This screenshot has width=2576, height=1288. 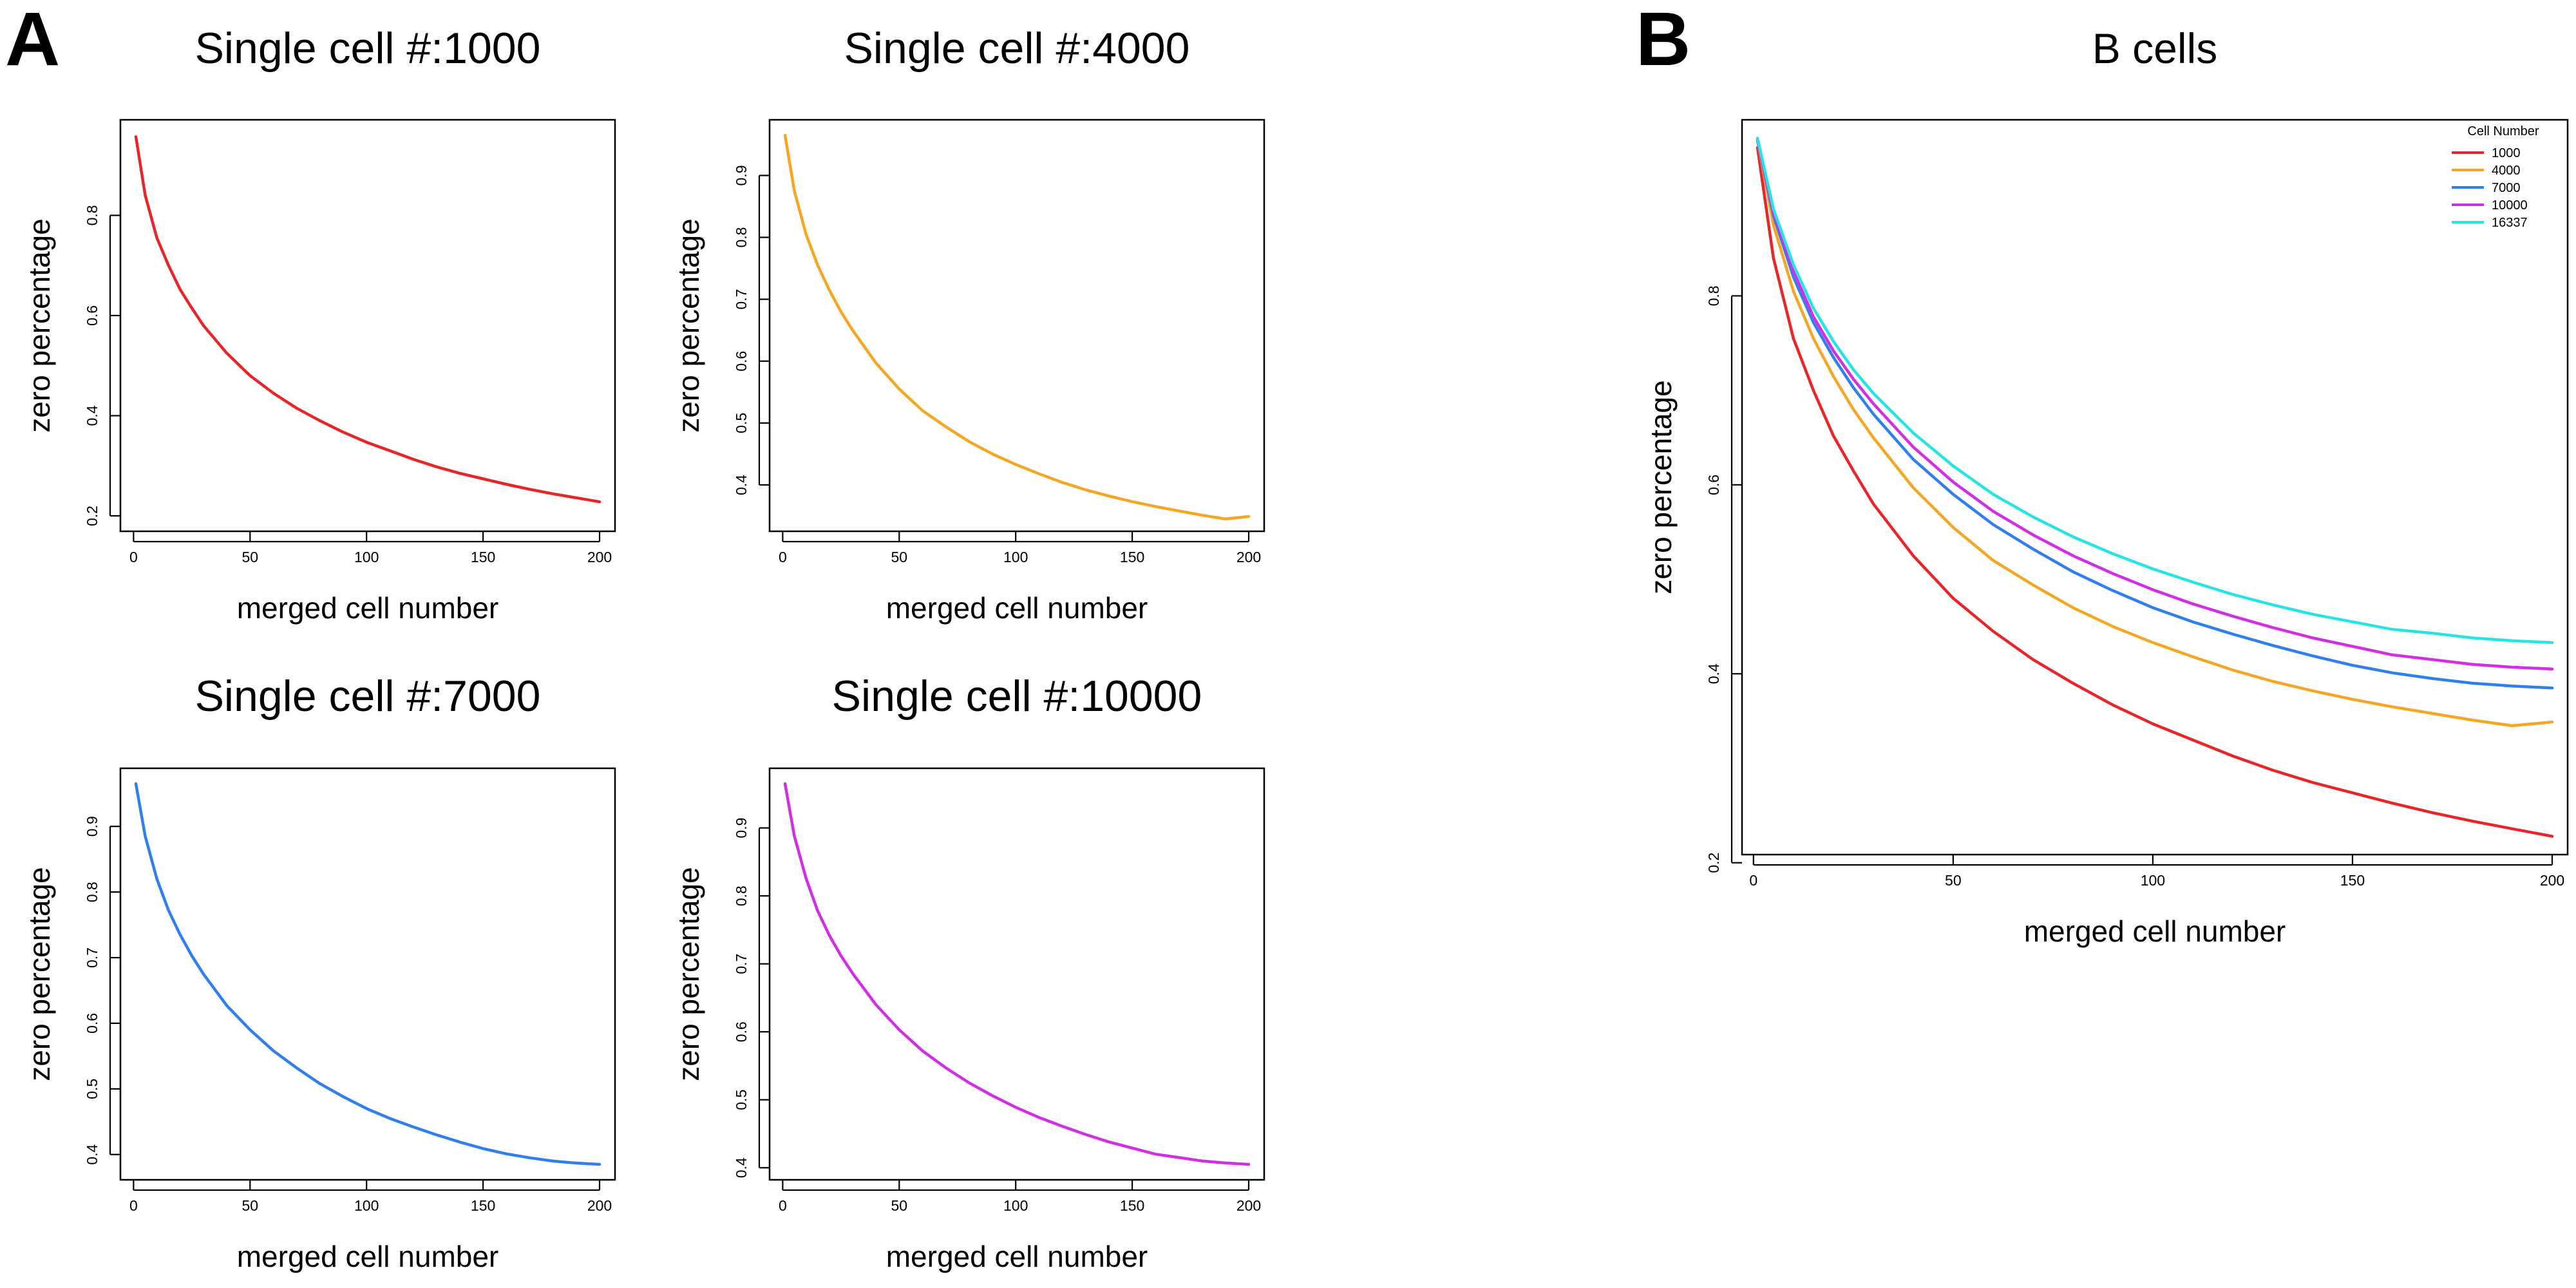 What do you see at coordinates (368, 48) in the screenshot?
I see `chart-title: Single cell #:1000` at bounding box center [368, 48].